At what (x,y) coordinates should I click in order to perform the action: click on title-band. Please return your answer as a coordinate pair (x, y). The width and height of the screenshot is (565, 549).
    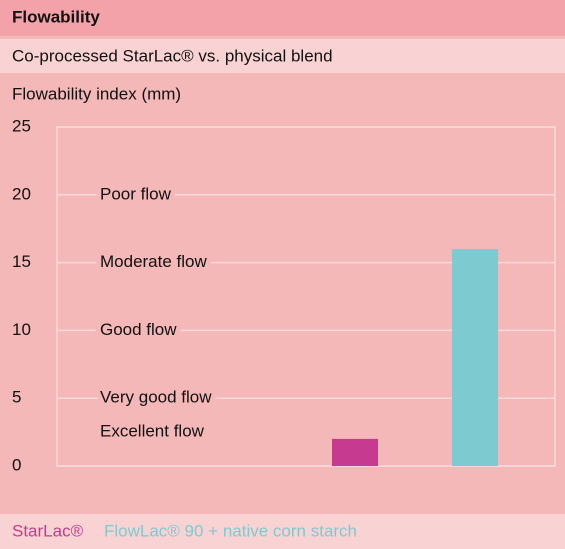
    Looking at the image, I should click on (282, 18).